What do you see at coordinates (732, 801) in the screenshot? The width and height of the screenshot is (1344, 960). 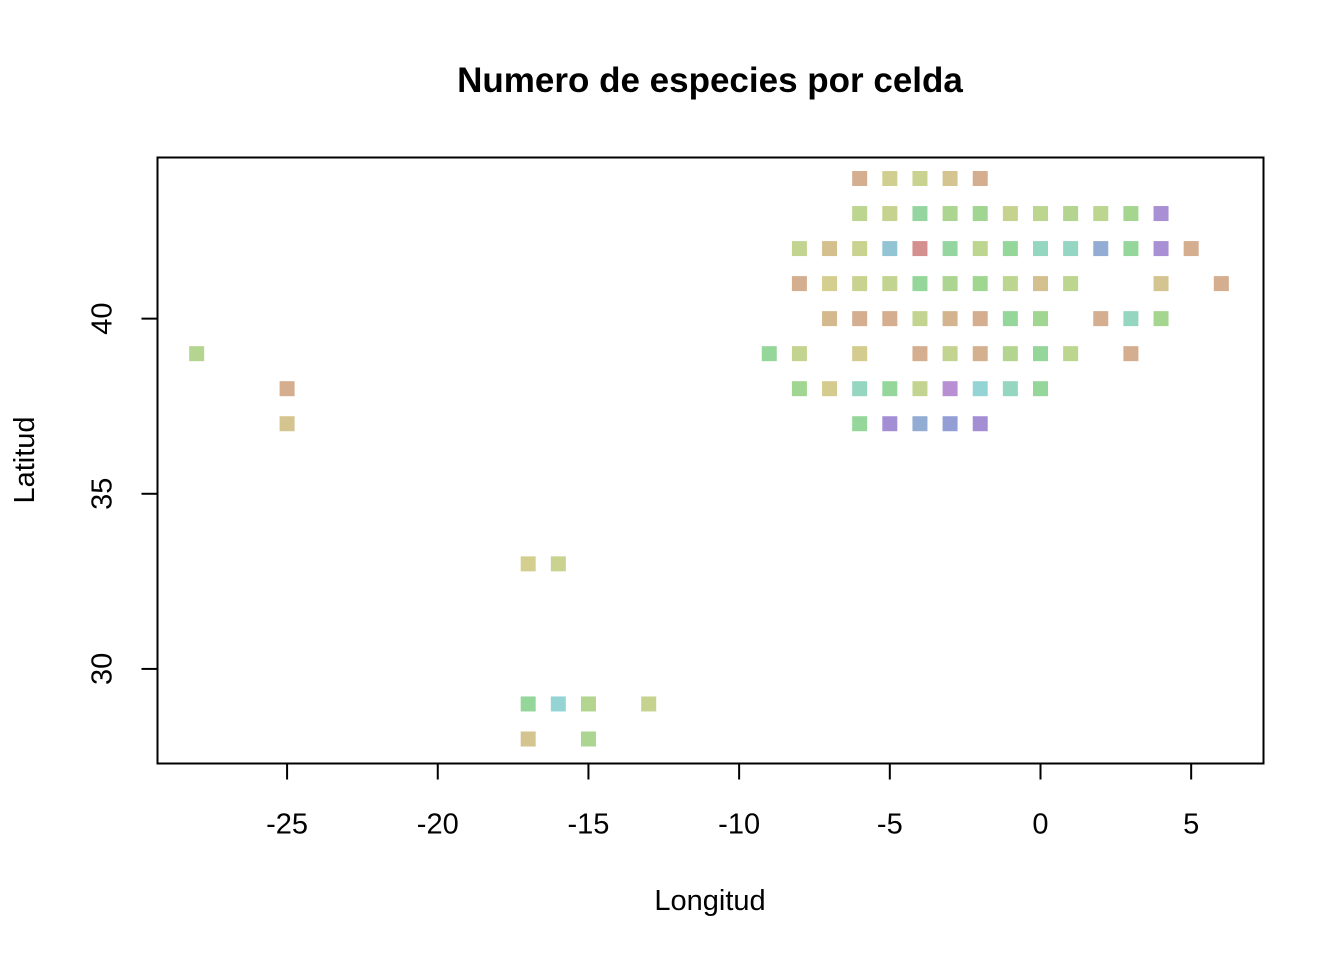 I see `x-axis: -25 -20 -15 -10 -5 0 5` at bounding box center [732, 801].